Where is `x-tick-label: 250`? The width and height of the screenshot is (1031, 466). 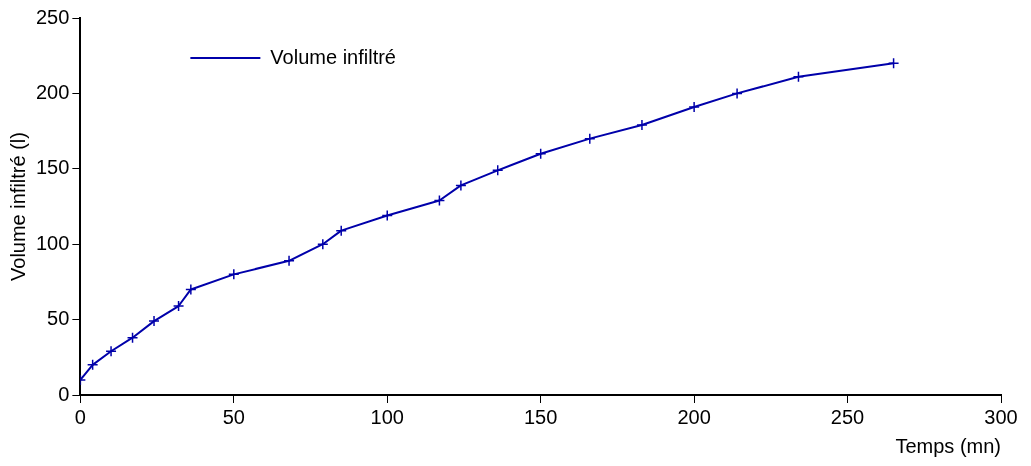
x-tick-label: 250 is located at coordinates (847, 416).